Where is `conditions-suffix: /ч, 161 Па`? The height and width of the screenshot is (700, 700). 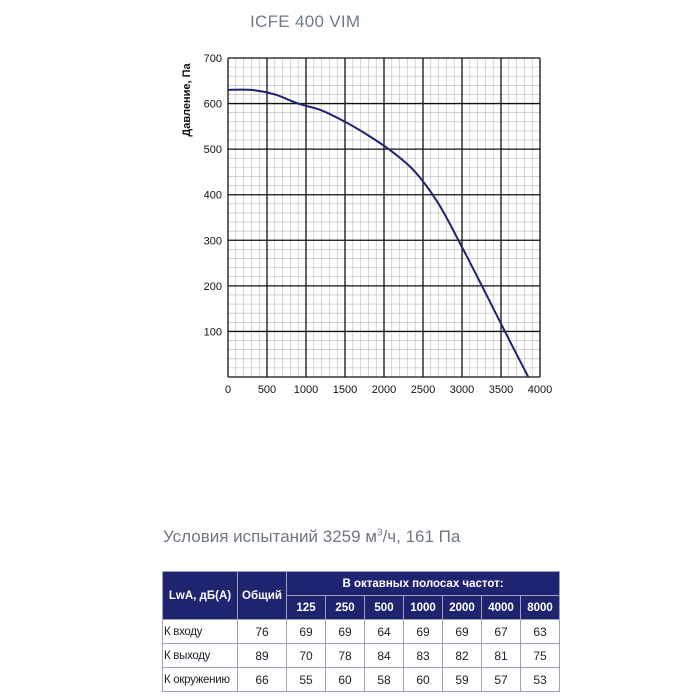
conditions-suffix: /ч, 161 Па is located at coordinates (421, 536).